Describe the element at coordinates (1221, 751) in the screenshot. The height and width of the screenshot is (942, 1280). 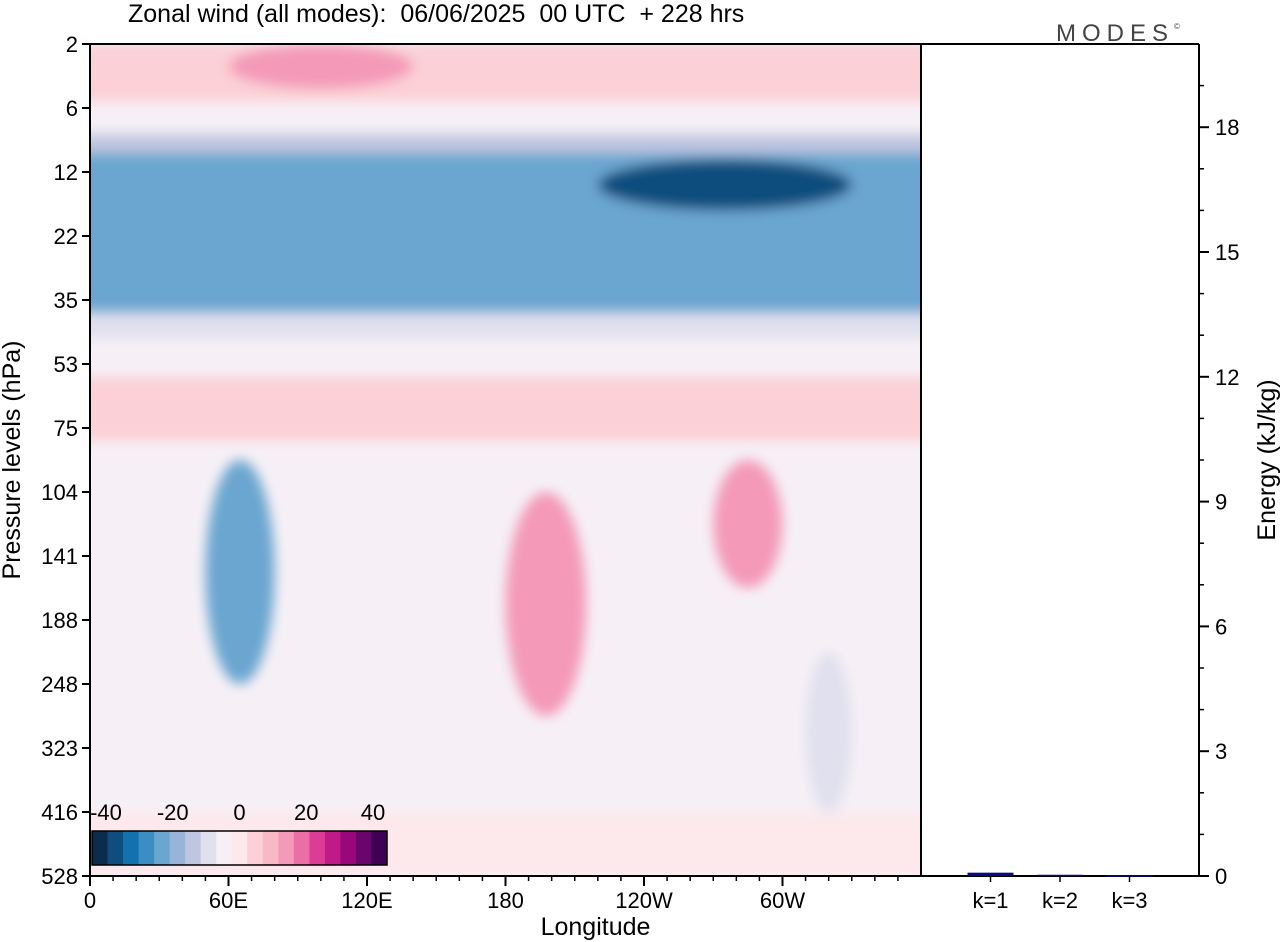
I see `energy-tick-label: 3` at that location.